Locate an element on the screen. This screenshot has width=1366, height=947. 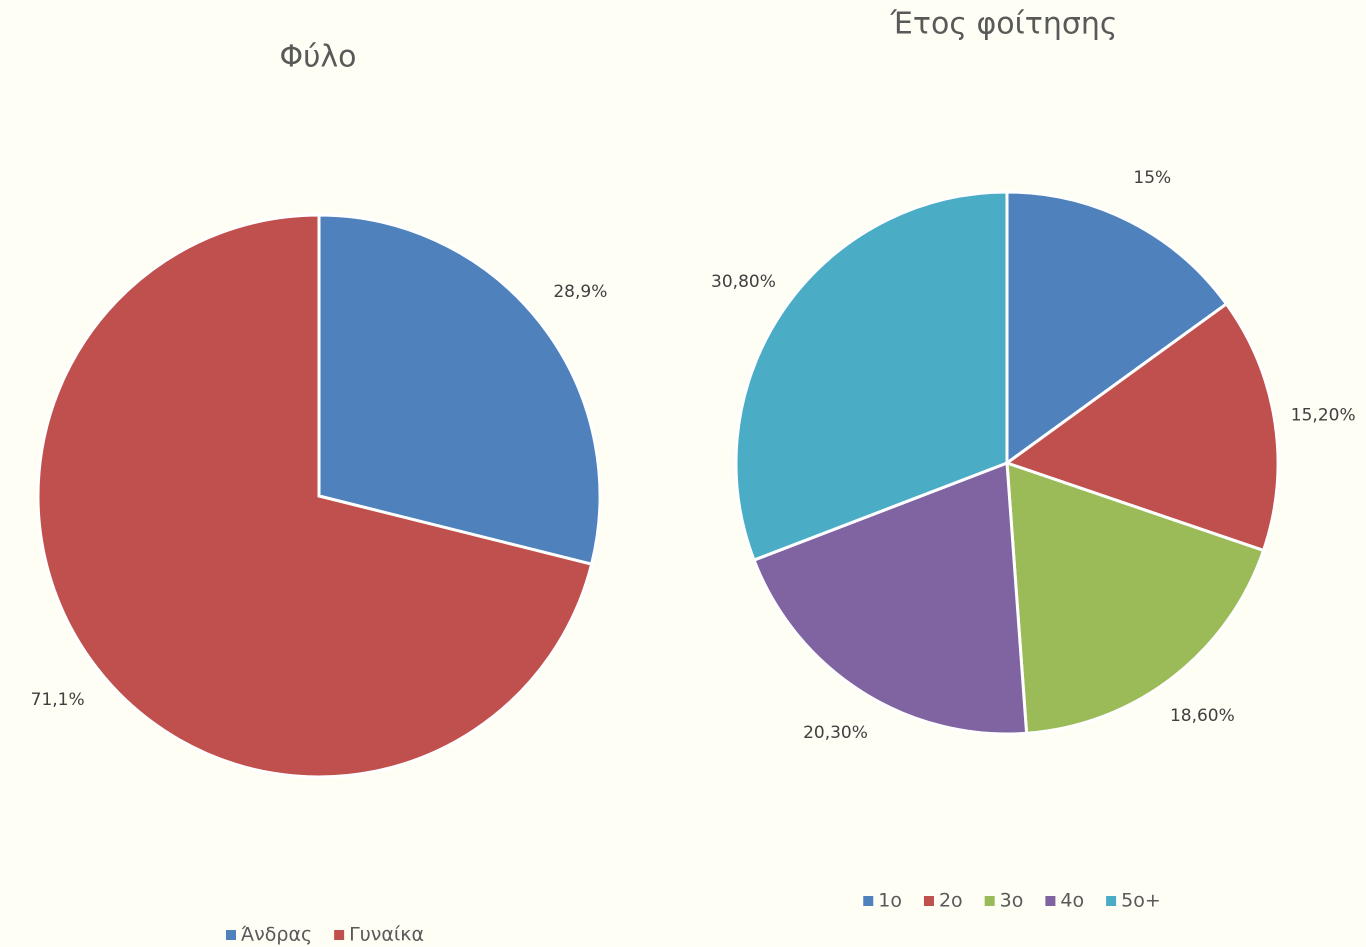
legend-label: 4ο is located at coordinates (1072, 901).